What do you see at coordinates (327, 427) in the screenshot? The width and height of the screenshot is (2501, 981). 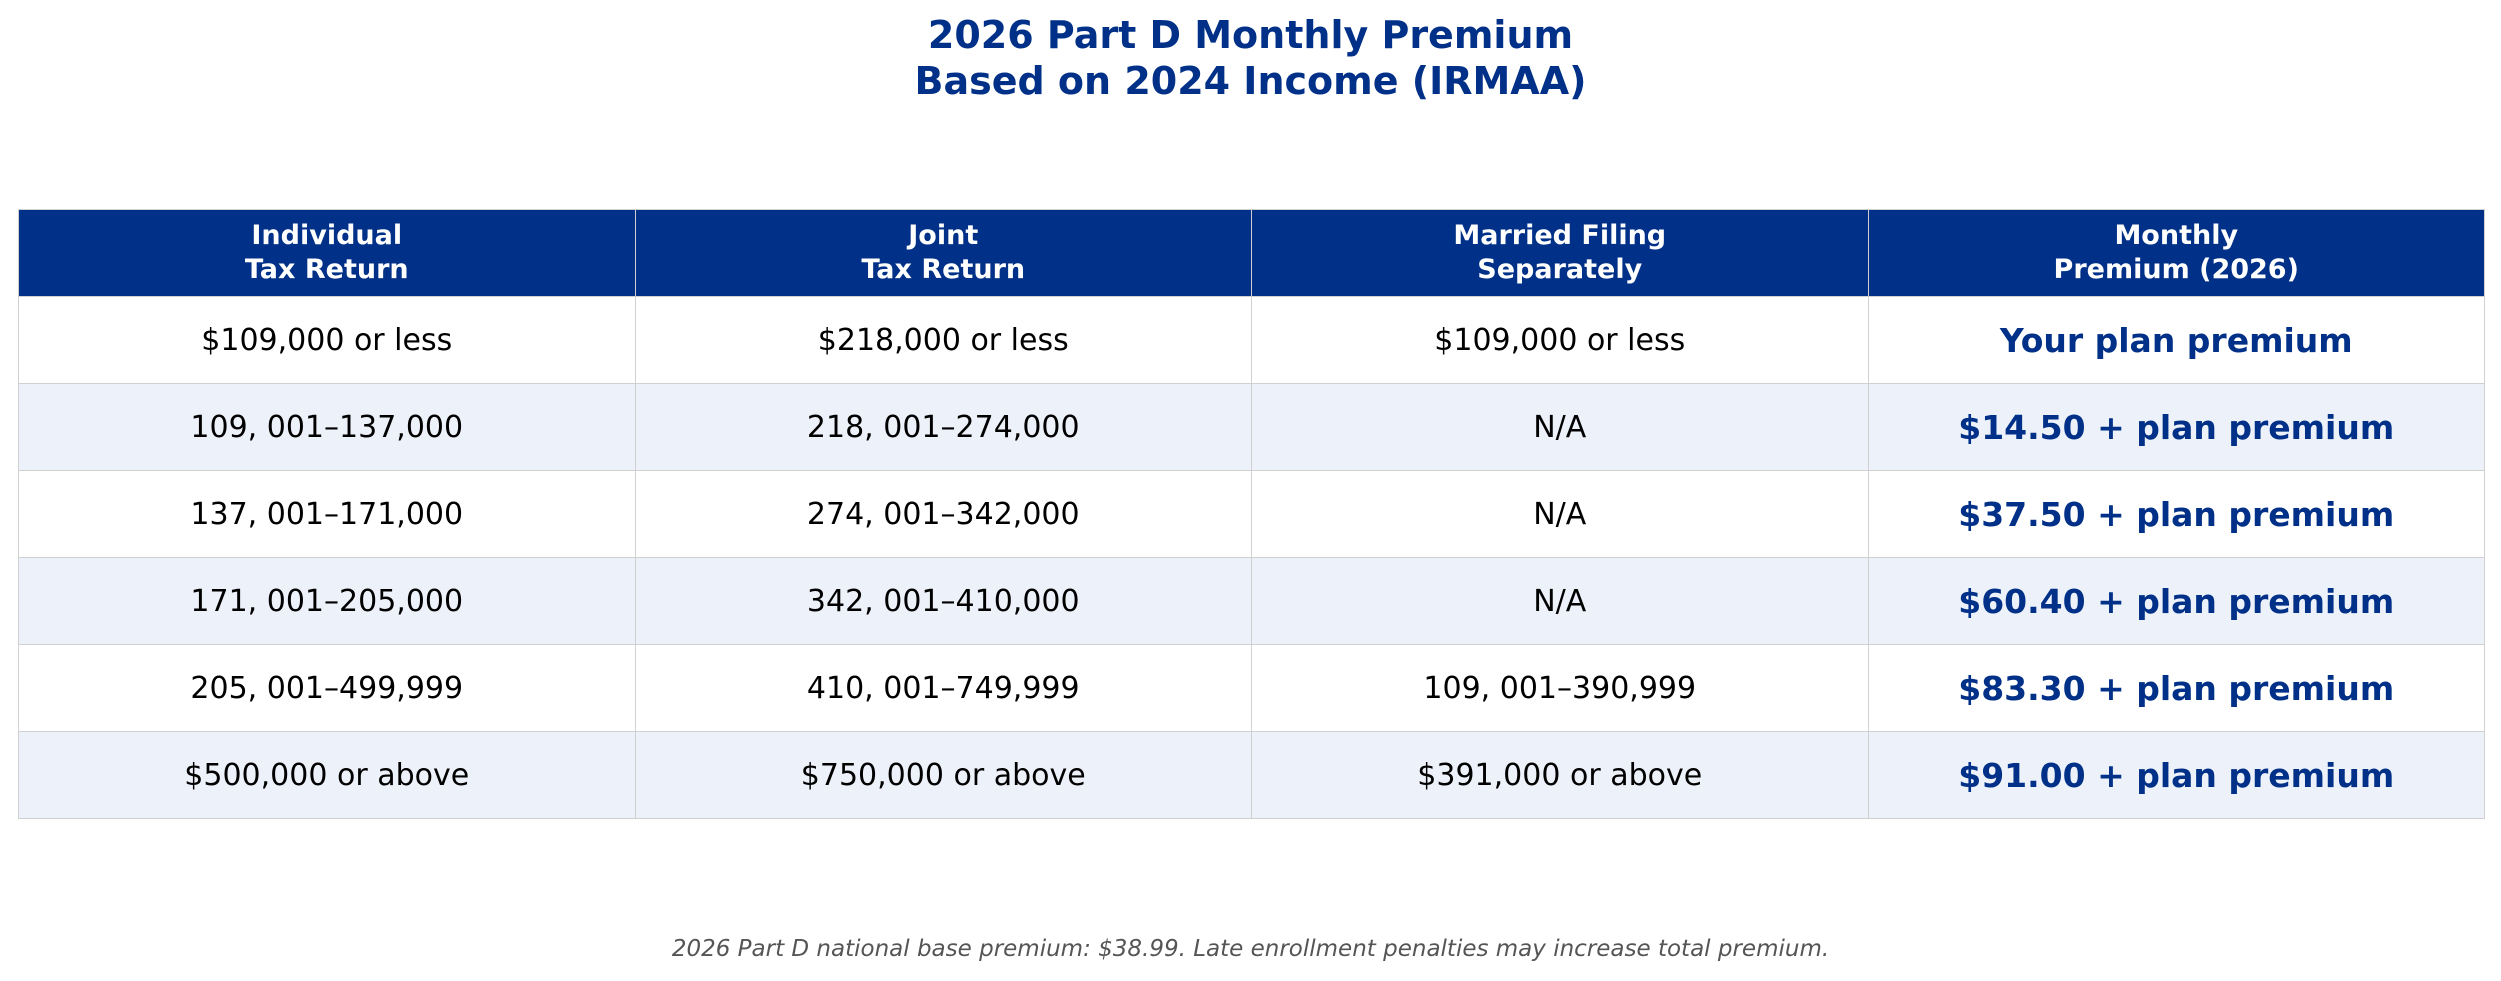 I see `cell-individual: 109, 001–137,000` at bounding box center [327, 427].